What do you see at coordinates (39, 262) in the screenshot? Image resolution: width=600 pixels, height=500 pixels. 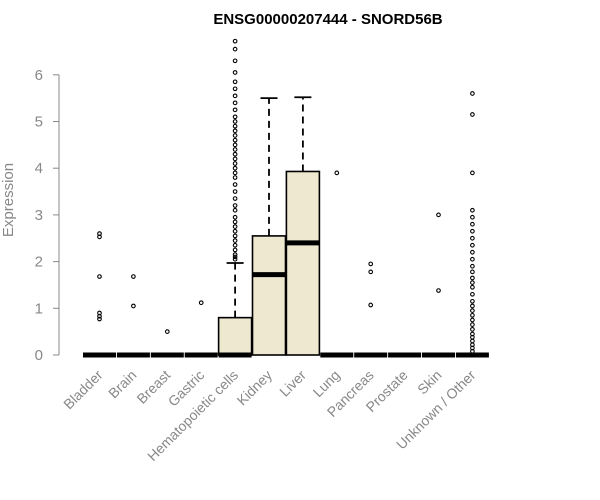 I see `y-tick-label: 2` at bounding box center [39, 262].